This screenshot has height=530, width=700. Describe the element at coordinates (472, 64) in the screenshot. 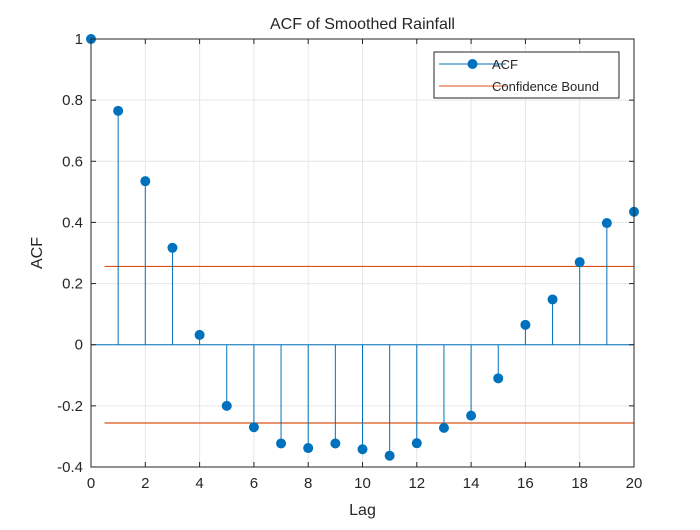

I see `legend-acf-marker-icon` at that location.